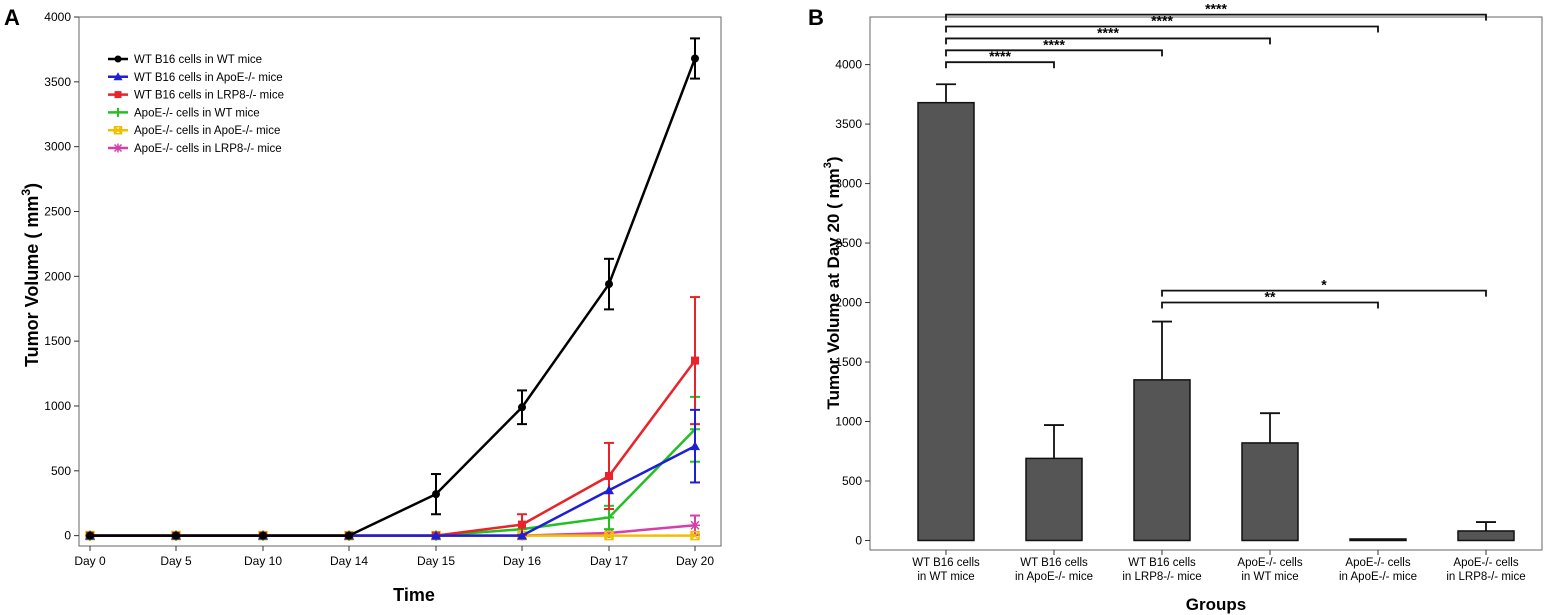  Describe the element at coordinates (848, 303) in the screenshot. I see `y-tick-label-b: 2000` at that location.